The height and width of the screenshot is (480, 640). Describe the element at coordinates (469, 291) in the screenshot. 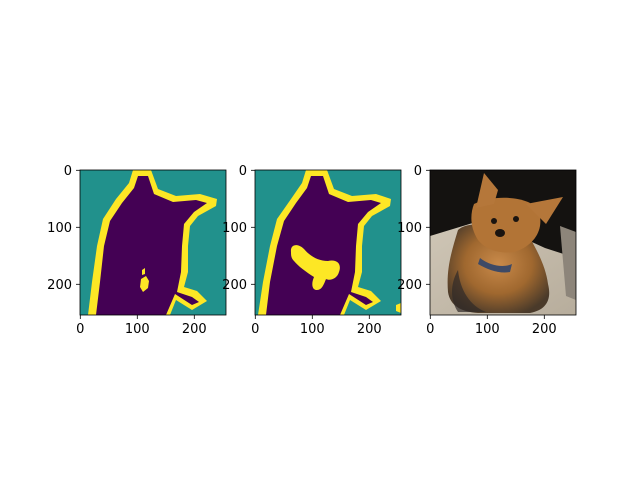

I see `dog-dark-fur` at that location.